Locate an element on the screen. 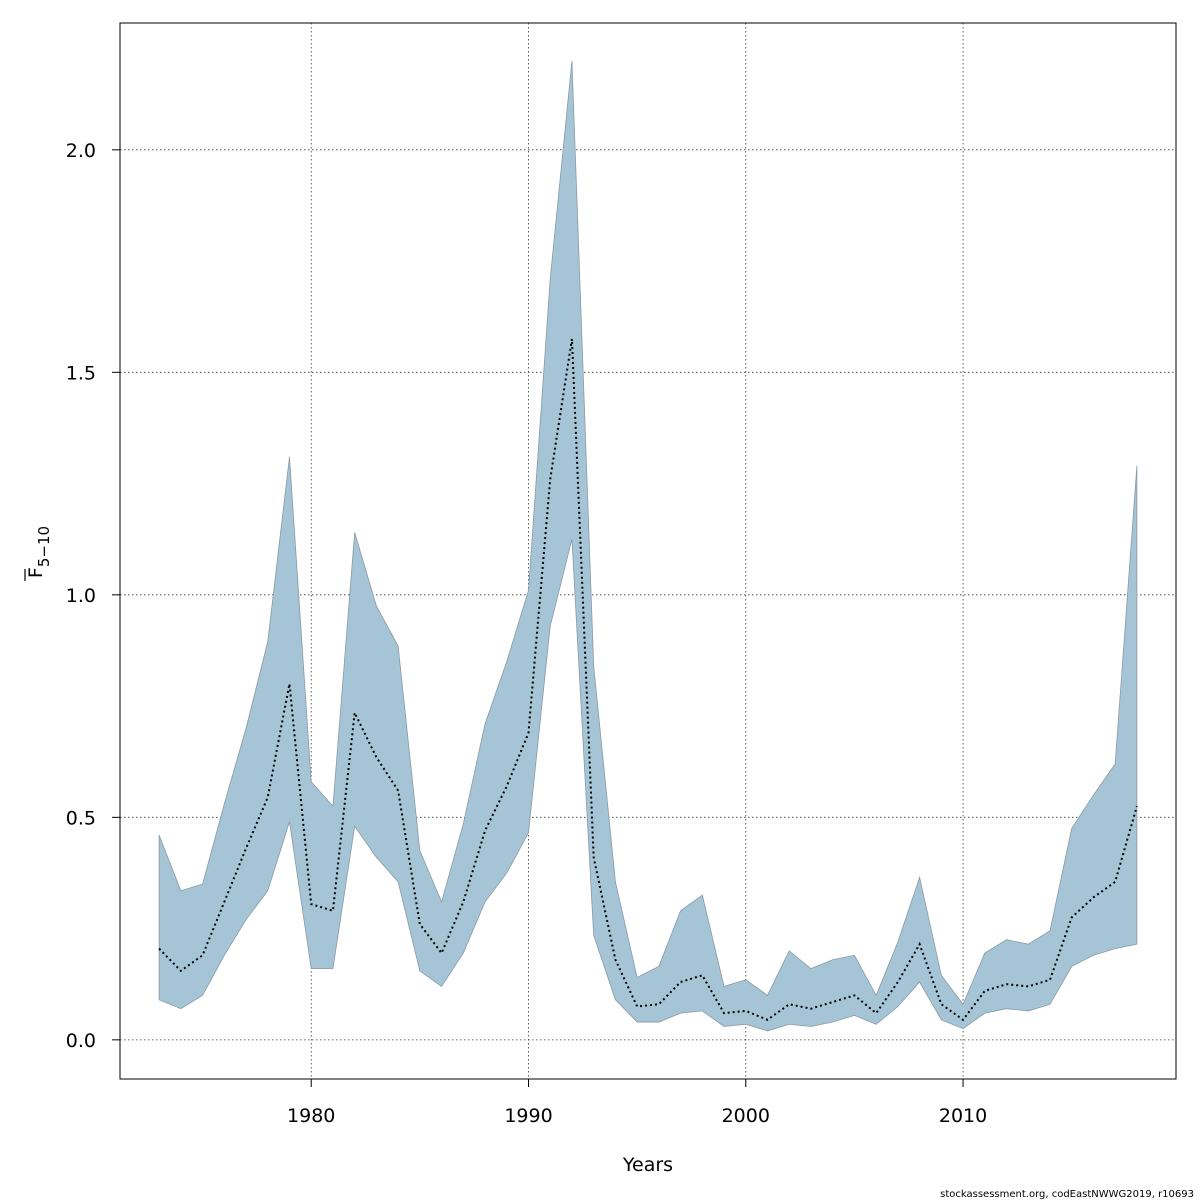 The width and height of the screenshot is (1200, 1200). x-axis-title: Years is located at coordinates (647, 1165).